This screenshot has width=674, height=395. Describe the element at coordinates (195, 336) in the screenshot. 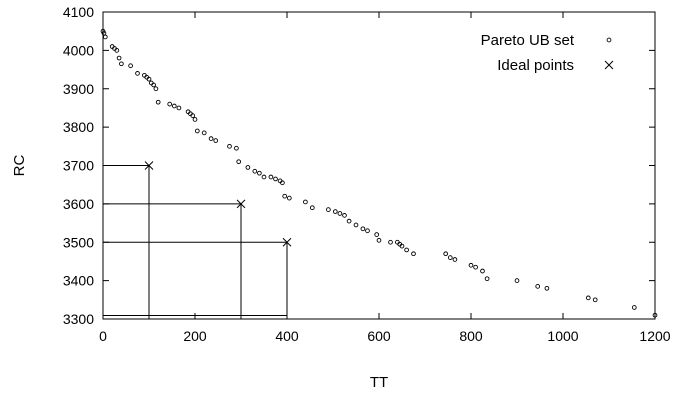

I see `x-tick-label: 200` at that location.